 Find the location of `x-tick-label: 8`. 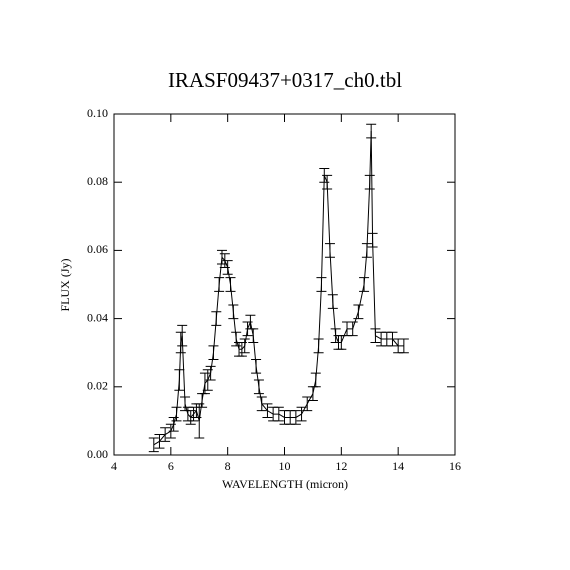

x-tick-label: 8 is located at coordinates (228, 466).